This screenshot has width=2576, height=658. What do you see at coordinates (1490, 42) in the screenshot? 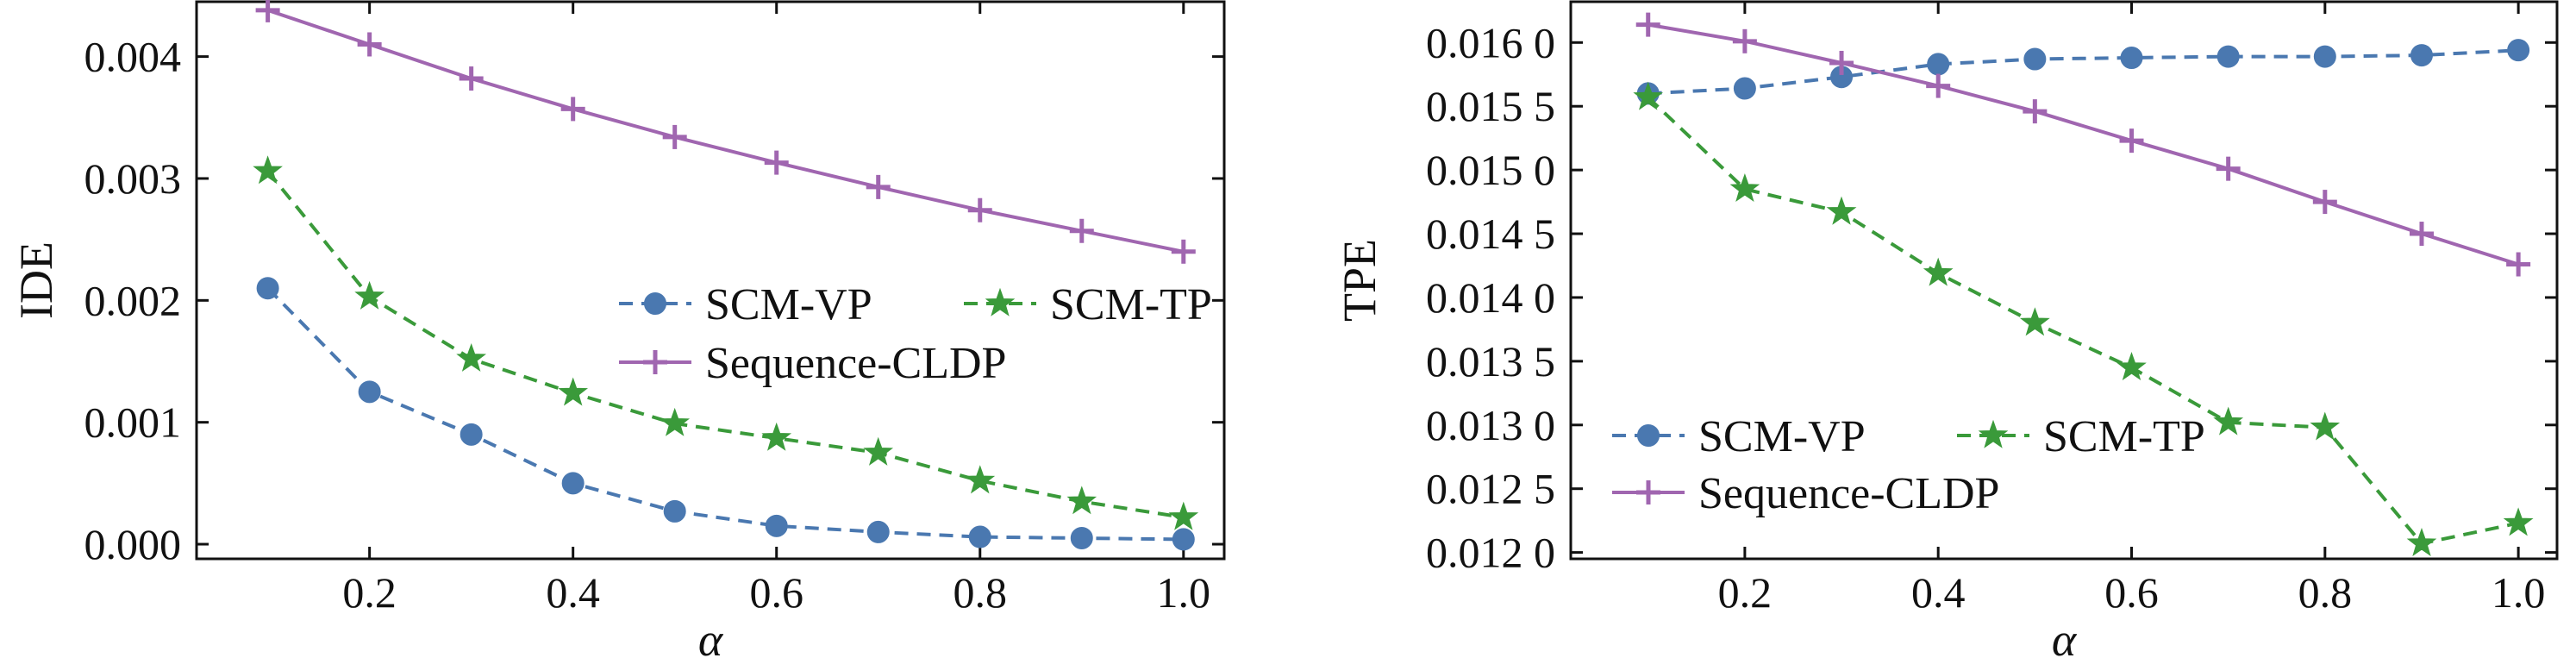
I see `y-tick-label: 0.016 0` at bounding box center [1490, 42].